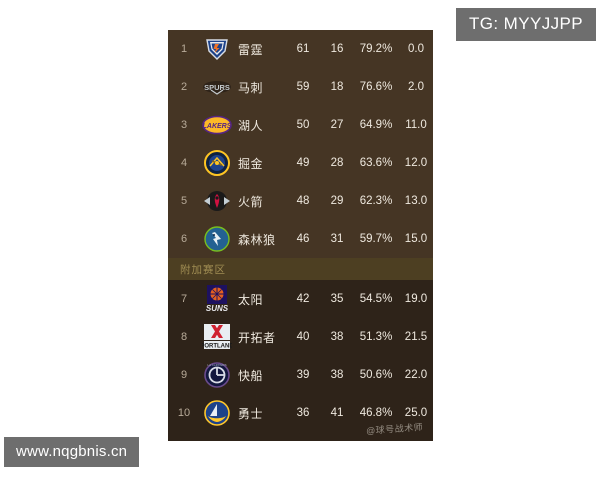 Image resolution: width=600 pixels, height=480 pixels. What do you see at coordinates (303, 299) in the screenshot?
I see `wins-cell: 42` at bounding box center [303, 299].